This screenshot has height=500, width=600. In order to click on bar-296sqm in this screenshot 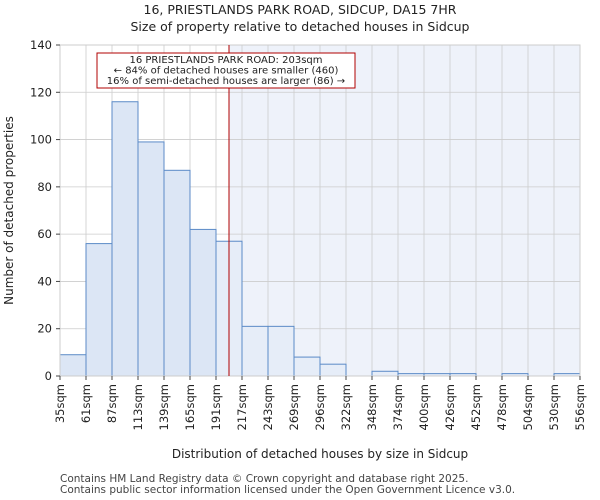, I will do `click(333, 370)`.